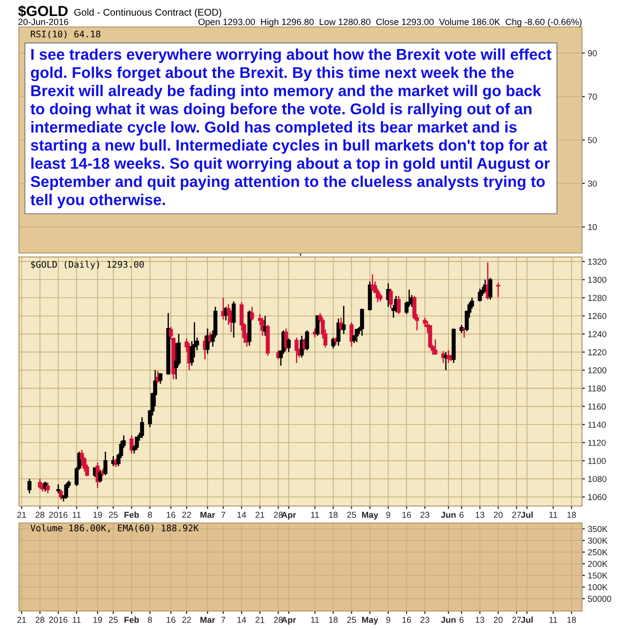 The height and width of the screenshot is (630, 636). Describe the element at coordinates (186, 515) in the screenshot. I see `x-tick-label: 22` at that location.